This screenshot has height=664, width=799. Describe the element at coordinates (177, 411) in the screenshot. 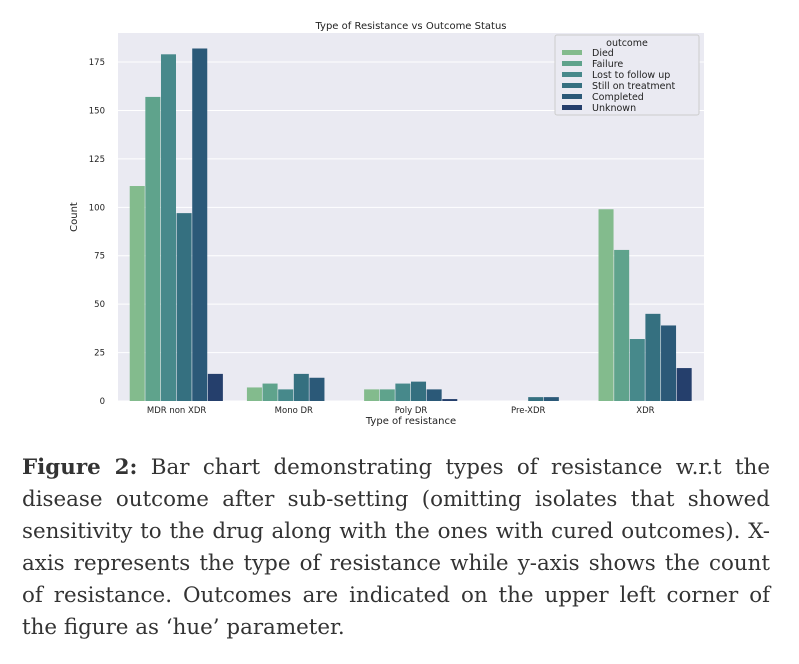

I see `x-tick-label: MDR non XDR` at that location.